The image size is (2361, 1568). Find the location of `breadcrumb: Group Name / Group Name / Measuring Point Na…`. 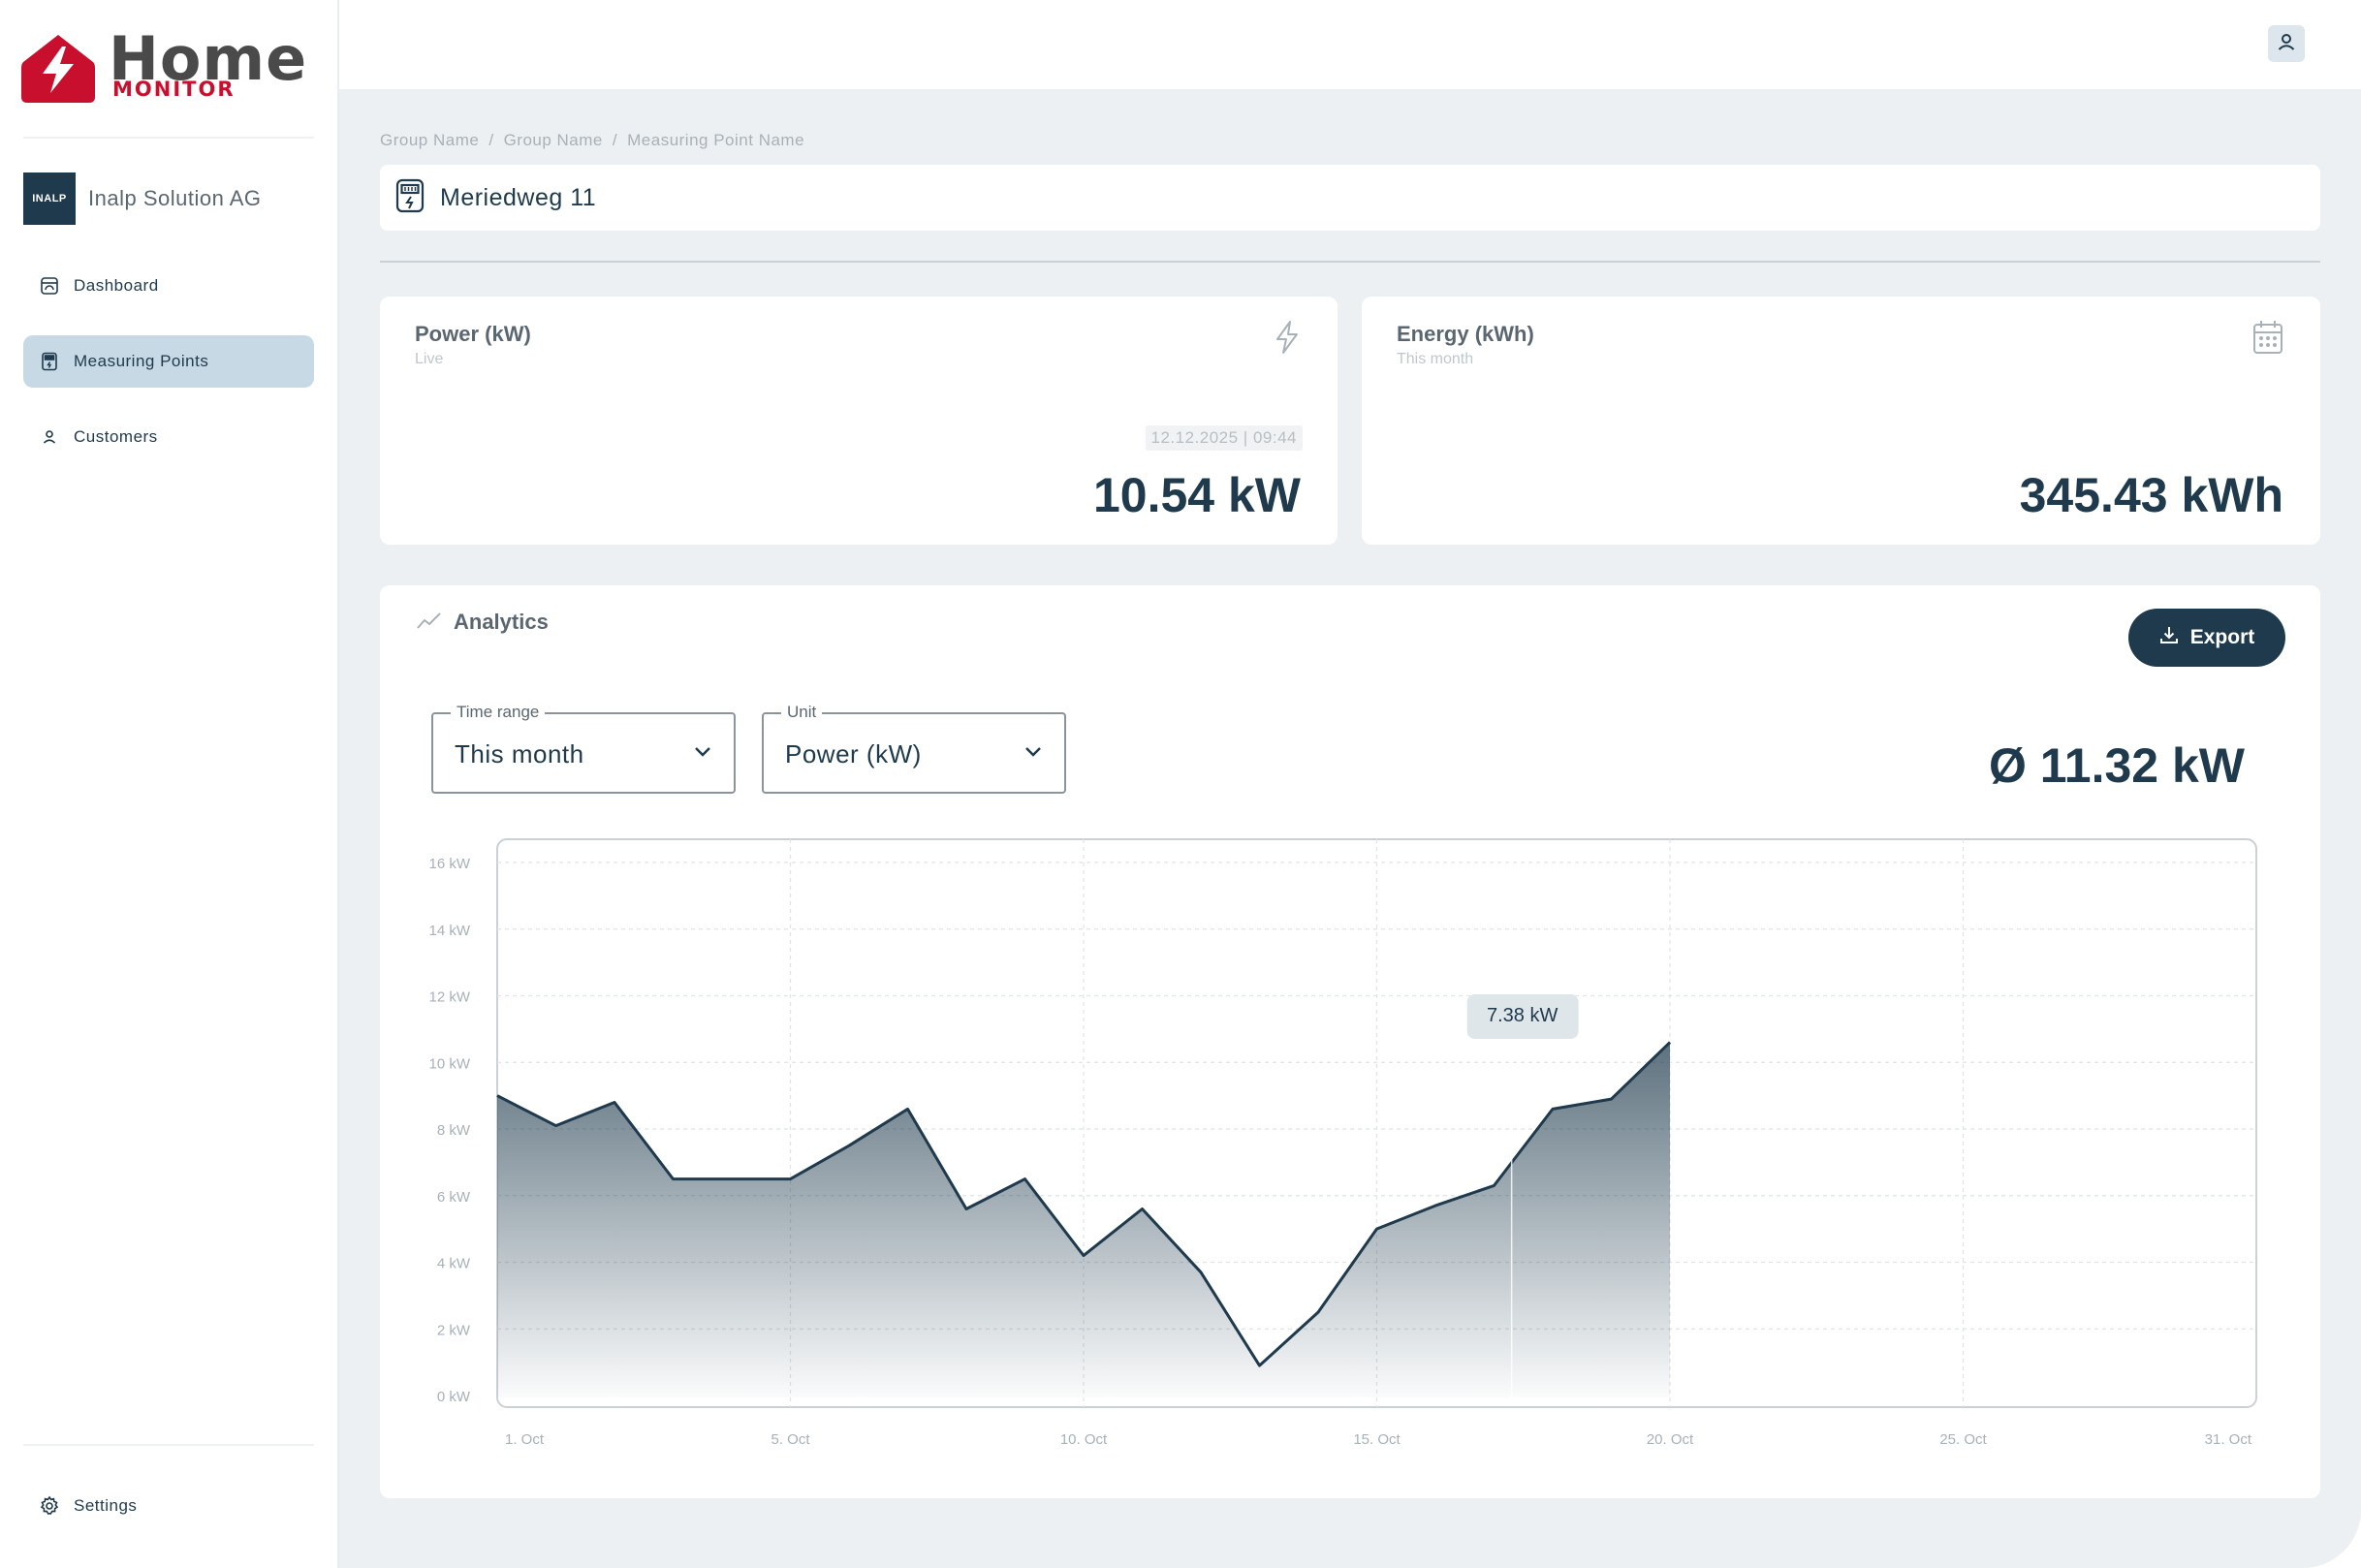

breadcrumb: Group Name / Group Name / Measuring Point Na… is located at coordinates (593, 140).